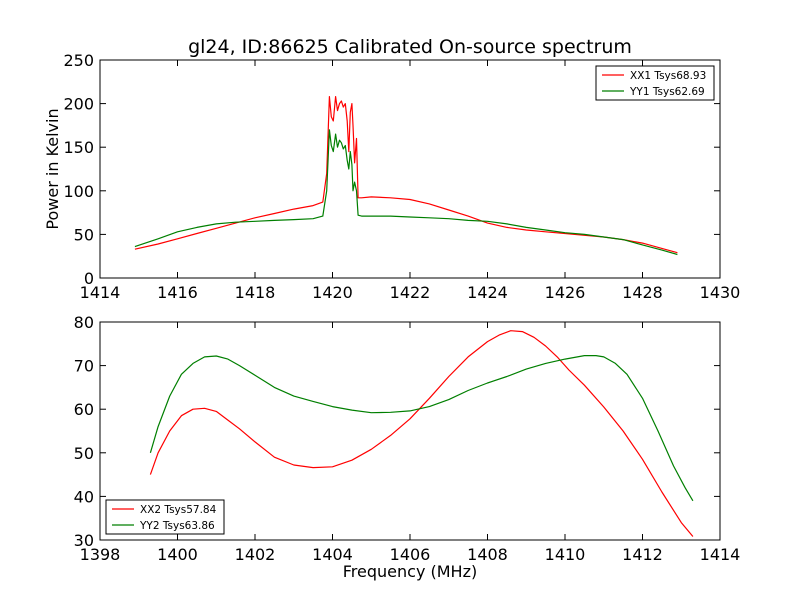  Describe the element at coordinates (100, 554) in the screenshot. I see `x-tick-label: 1398` at that location.